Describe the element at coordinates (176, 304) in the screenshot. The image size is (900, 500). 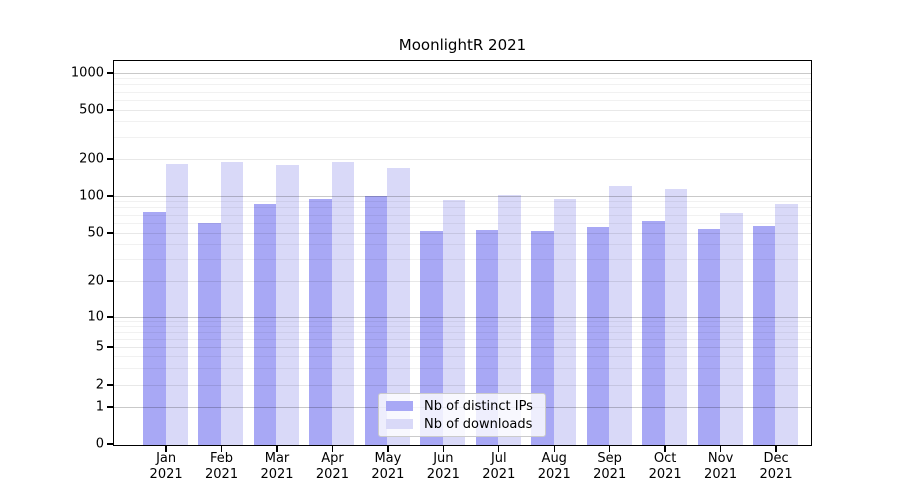
I see `bar-jan-downloads` at that location.